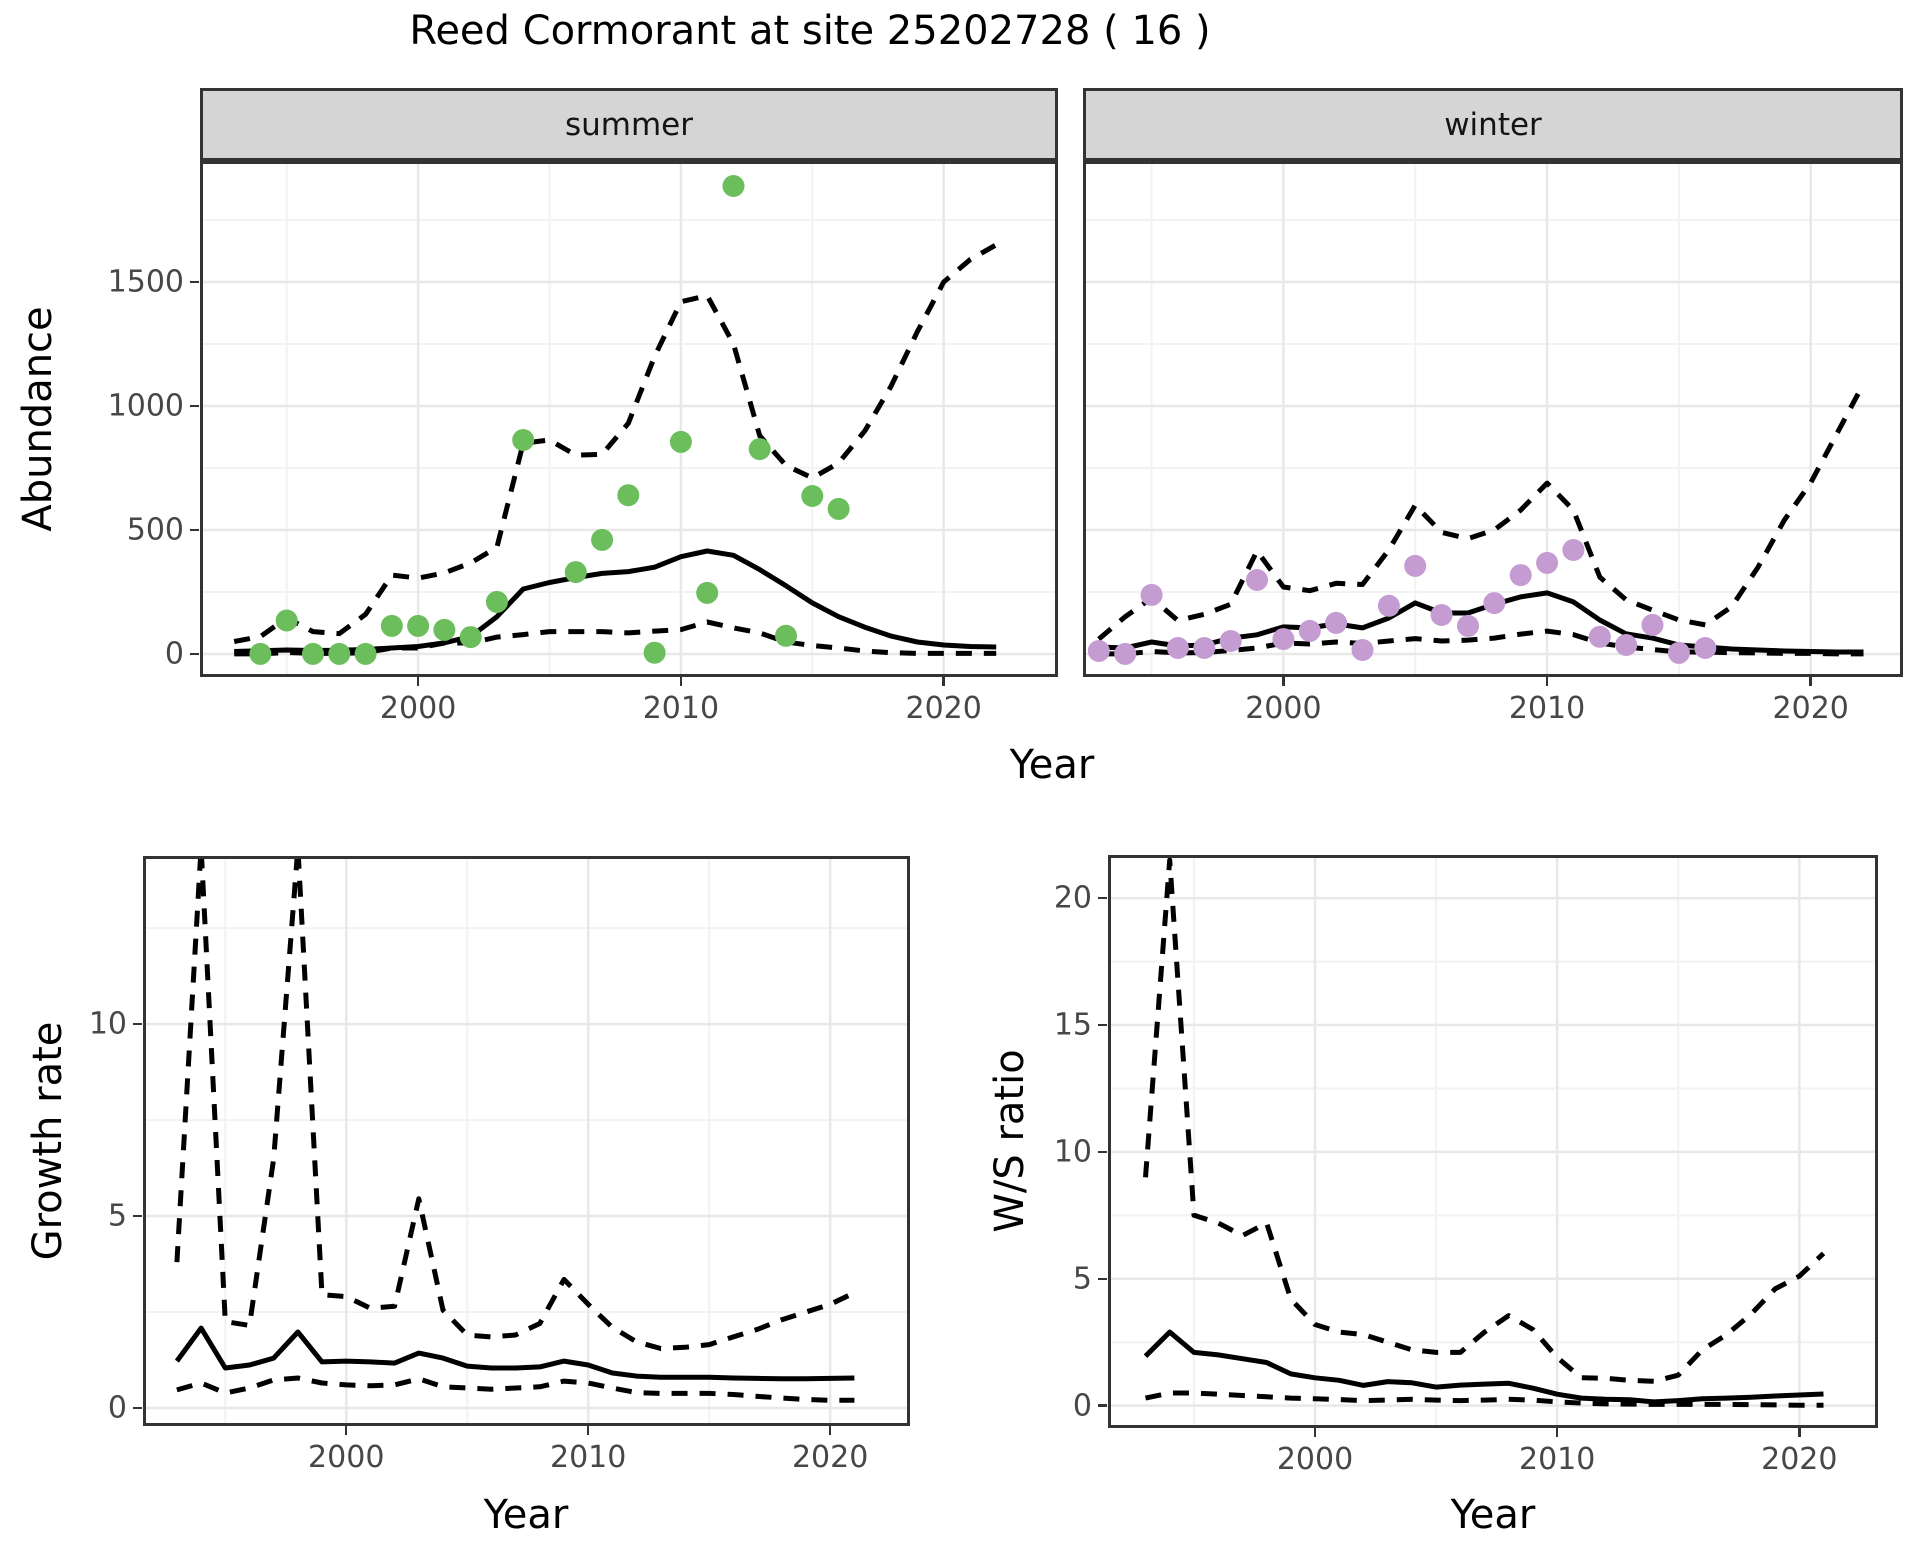  I want to click on panel-abundance-summer, so click(629, 419).